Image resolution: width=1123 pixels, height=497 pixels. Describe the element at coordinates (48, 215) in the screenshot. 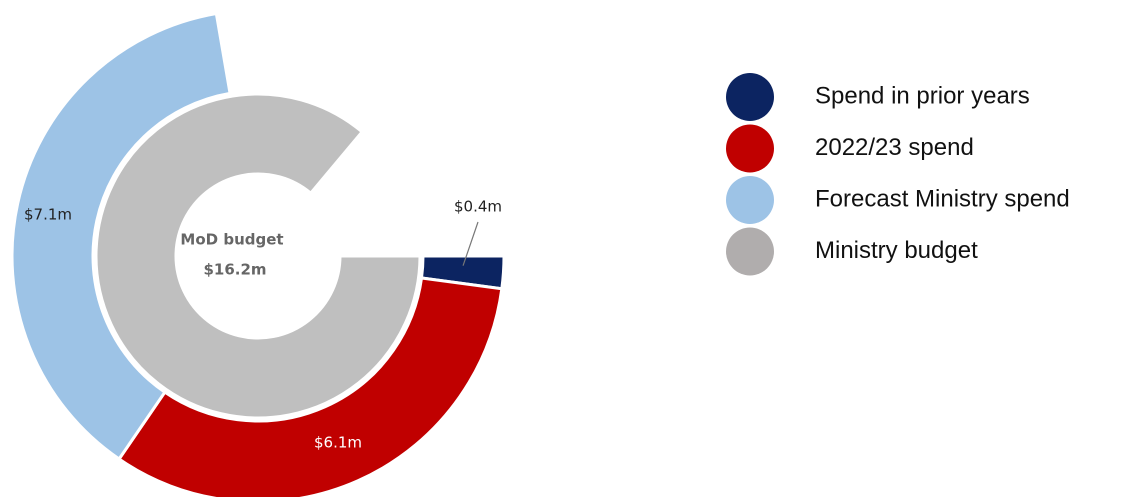

I see `data-label: $7.1m` at that location.